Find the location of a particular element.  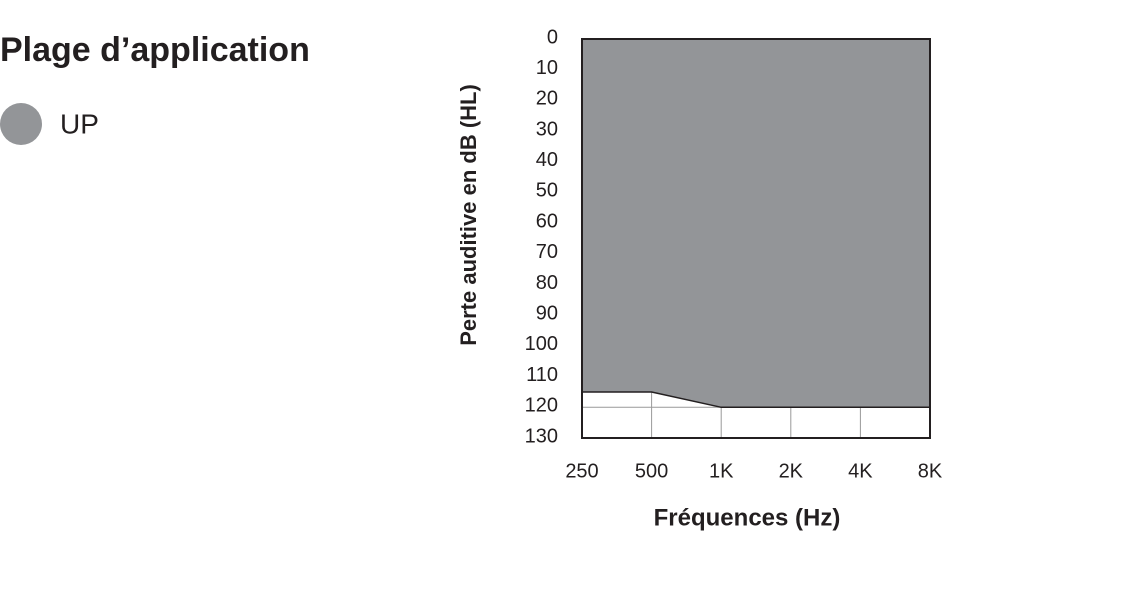

y-tick-label: 40 is located at coordinates (547, 160).